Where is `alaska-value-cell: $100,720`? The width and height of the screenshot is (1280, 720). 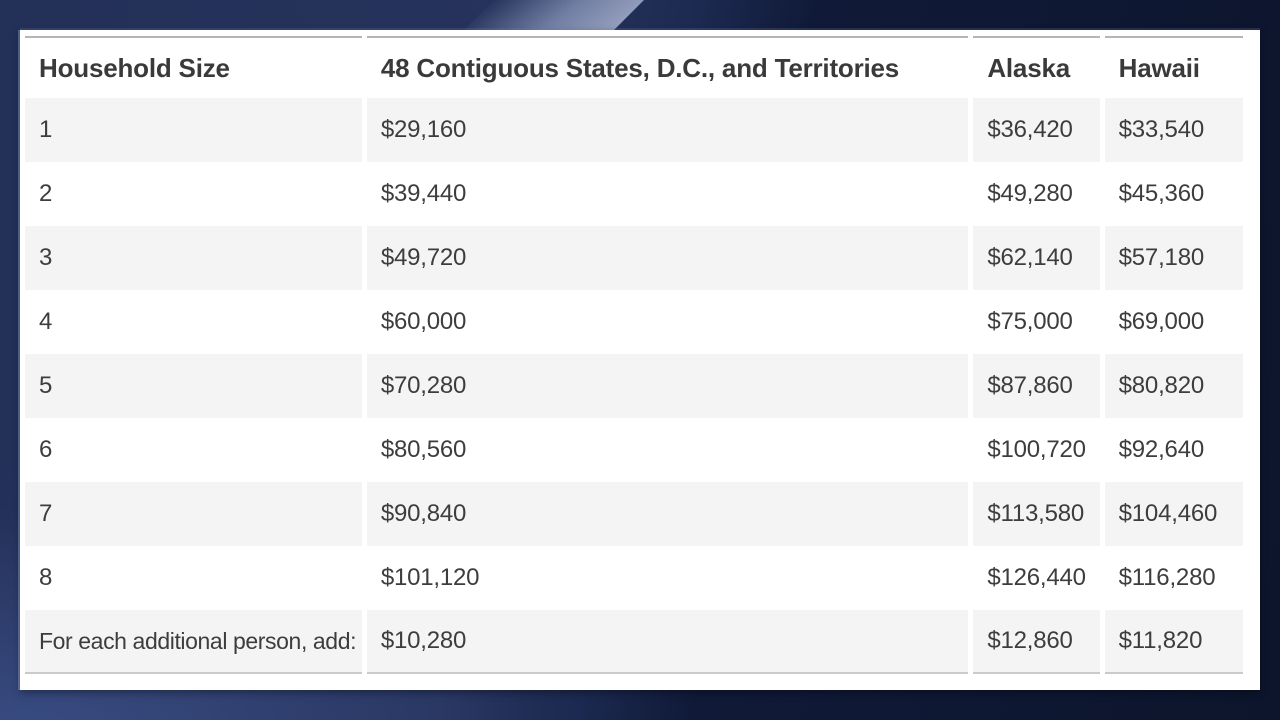 alaska-value-cell: $100,720 is located at coordinates (1036, 449).